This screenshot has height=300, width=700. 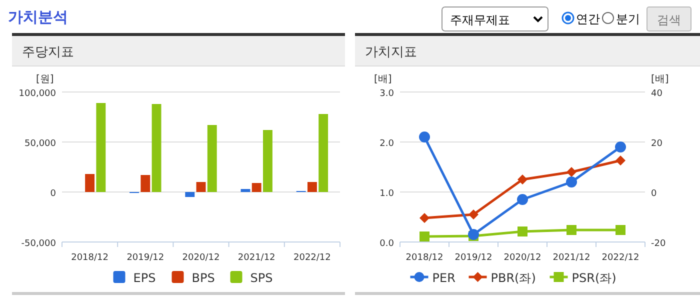 I want to click on text: 검색, so click(x=669, y=20).